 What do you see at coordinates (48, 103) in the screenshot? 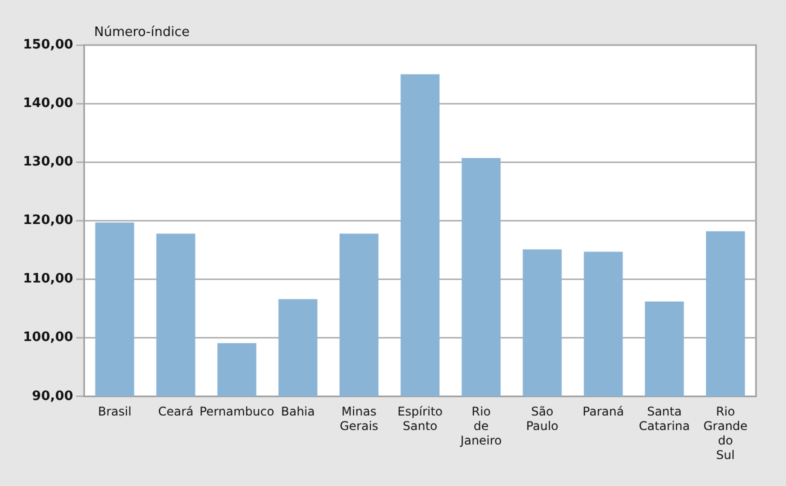
I see `y-tick-label: 140,00` at bounding box center [48, 103].